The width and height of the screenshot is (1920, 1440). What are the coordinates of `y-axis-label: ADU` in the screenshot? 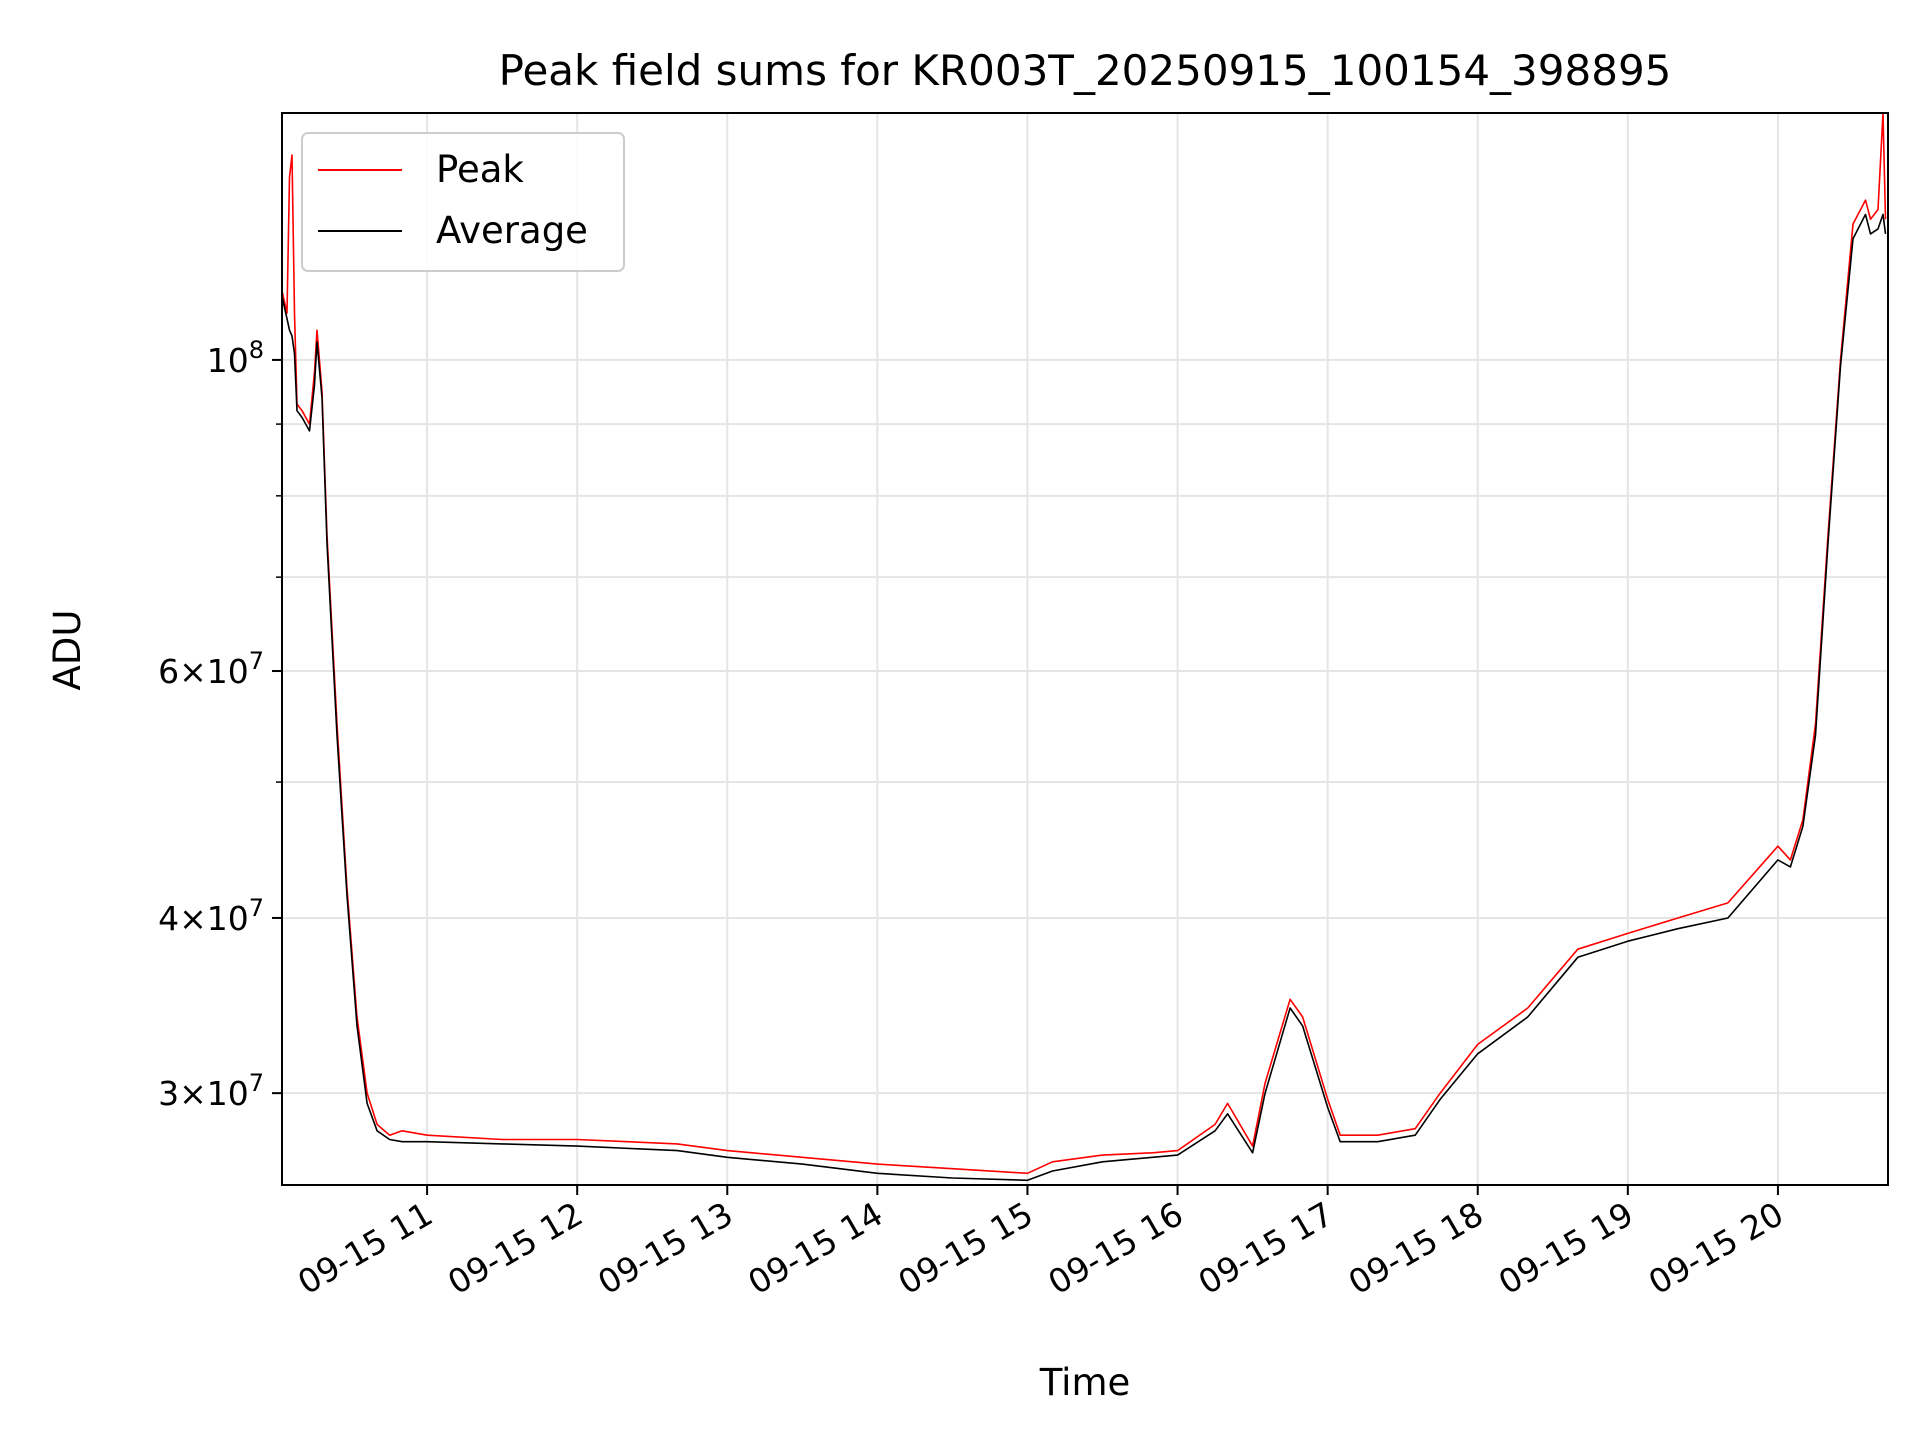 It's located at (67, 650).